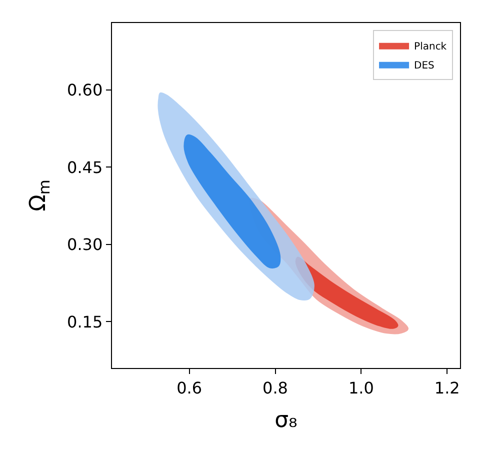  Describe the element at coordinates (189, 388) in the screenshot. I see `x-tick-label: 0.6` at that location.